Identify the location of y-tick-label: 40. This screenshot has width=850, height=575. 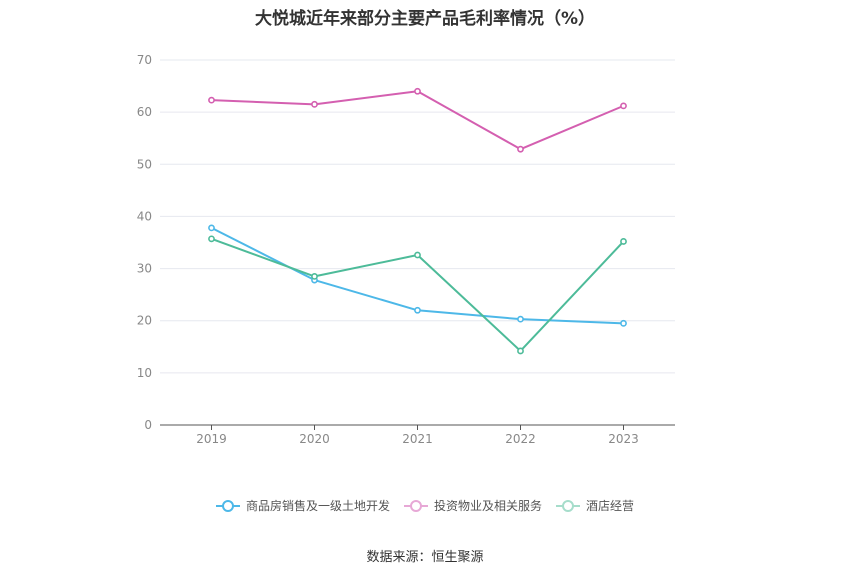
(144, 216).